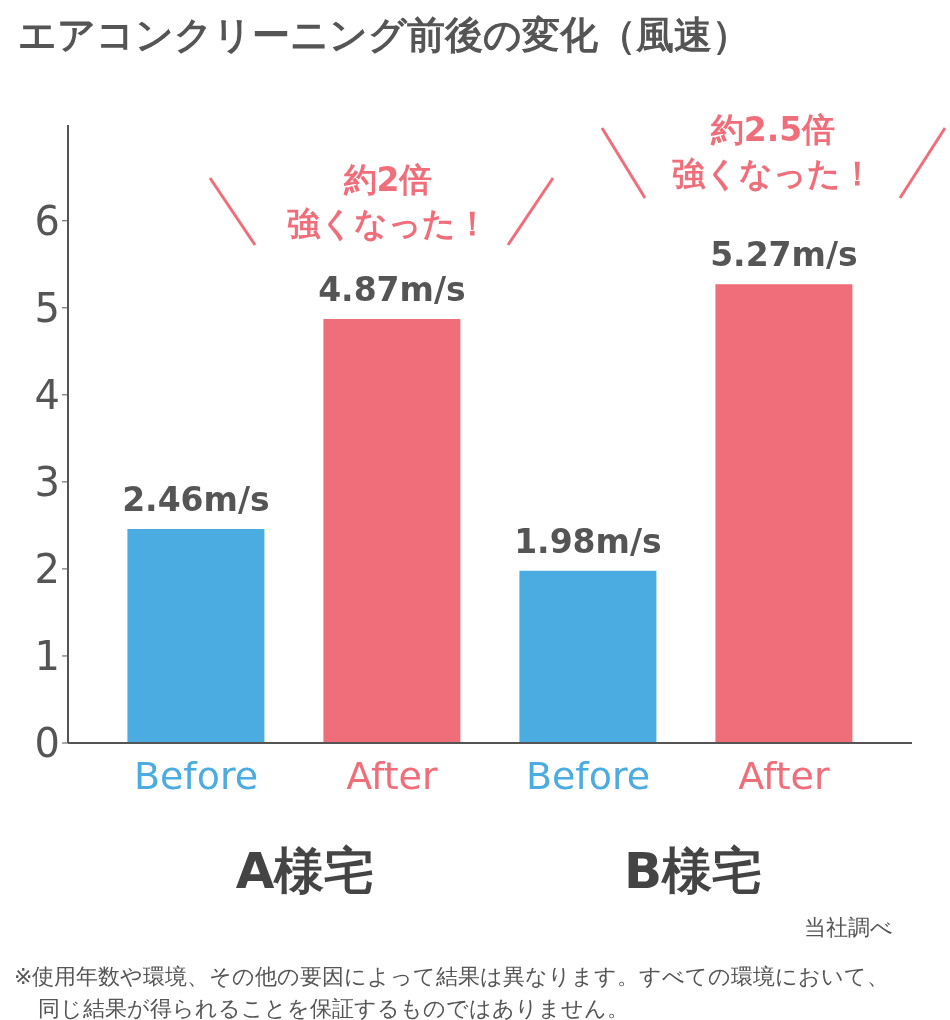 This screenshot has height=1020, width=950. What do you see at coordinates (47, 656) in the screenshot?
I see `y-tick-label: 1` at bounding box center [47, 656].